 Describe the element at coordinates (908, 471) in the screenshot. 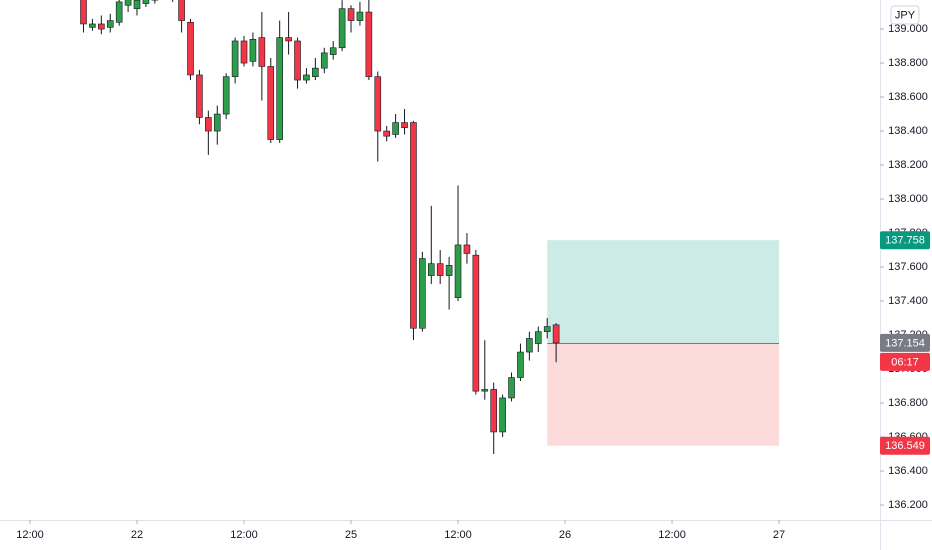

I see `y-tick-label: 136.400` at that location.